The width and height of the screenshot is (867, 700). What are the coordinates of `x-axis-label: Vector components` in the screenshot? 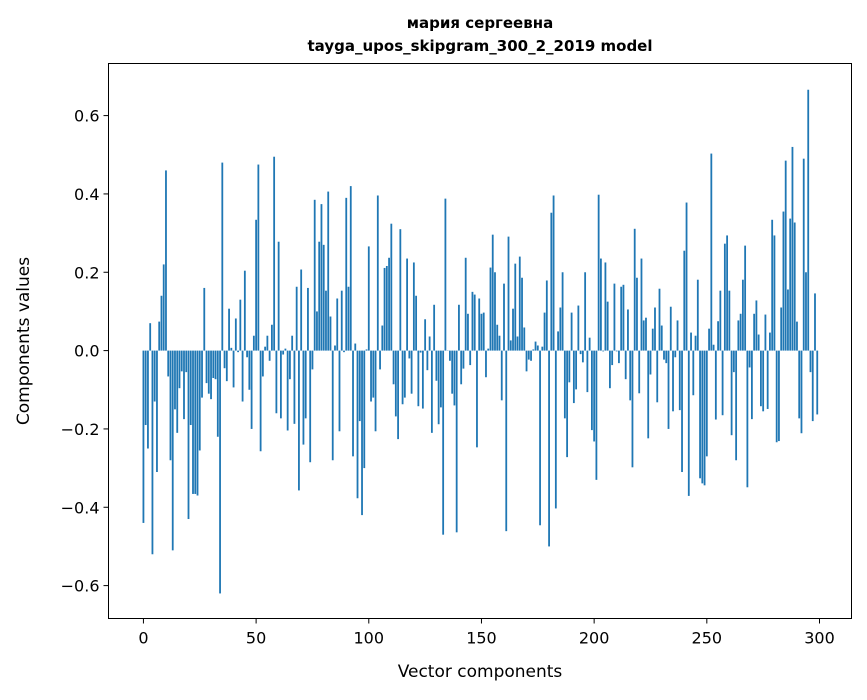 It's located at (480, 672).